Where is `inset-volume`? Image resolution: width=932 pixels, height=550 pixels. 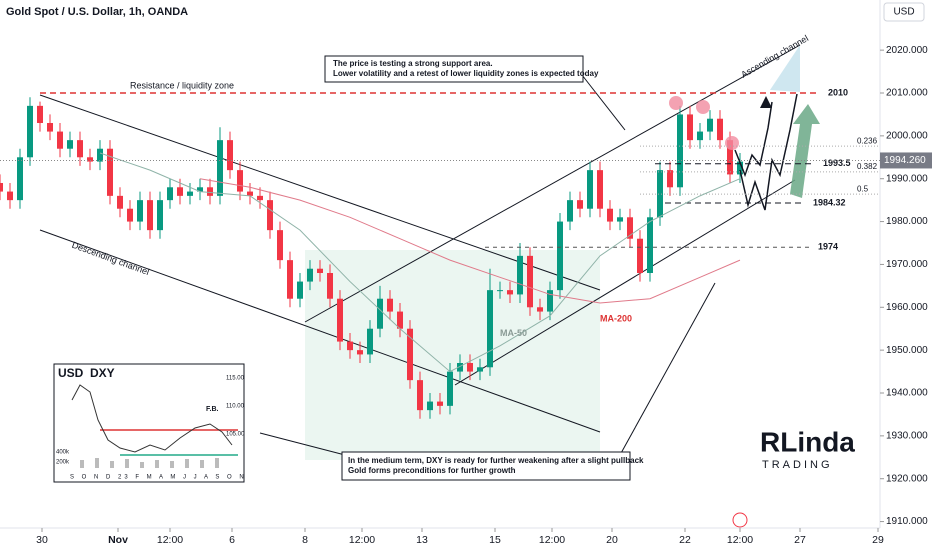
inset-volume is located at coordinates (149, 463).